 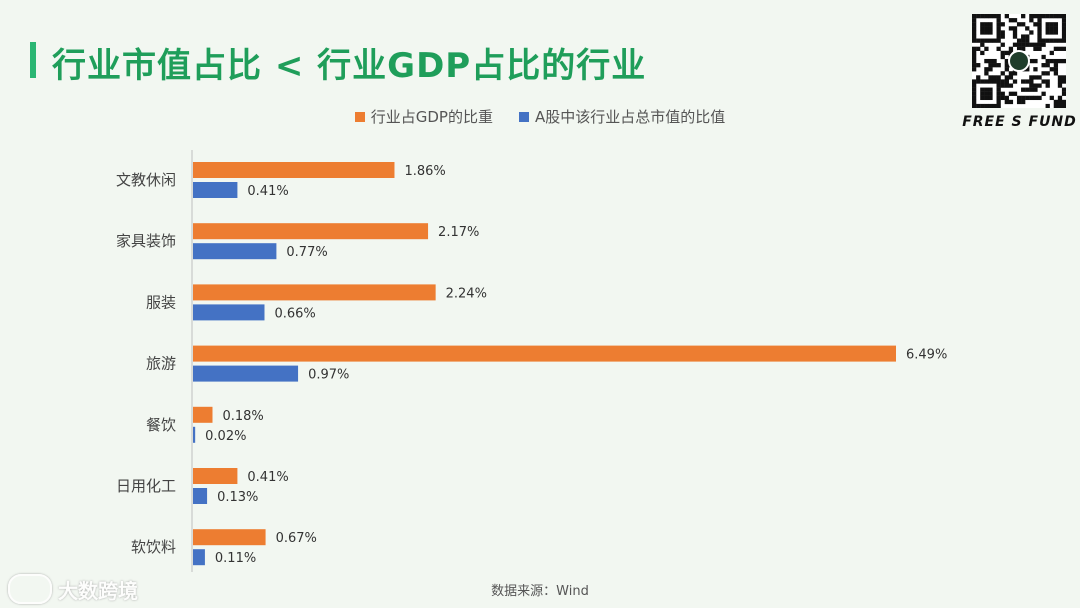 What do you see at coordinates (466, 293) in the screenshot?
I see `data-label: 2.24%` at bounding box center [466, 293].